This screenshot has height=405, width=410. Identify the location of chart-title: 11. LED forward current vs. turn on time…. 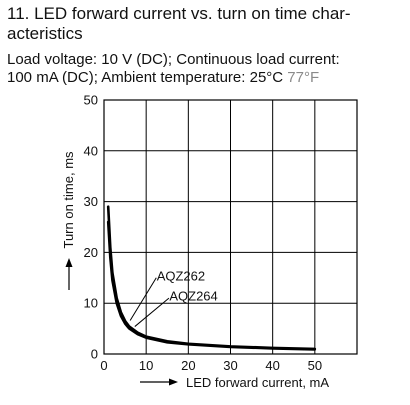
(207, 24).